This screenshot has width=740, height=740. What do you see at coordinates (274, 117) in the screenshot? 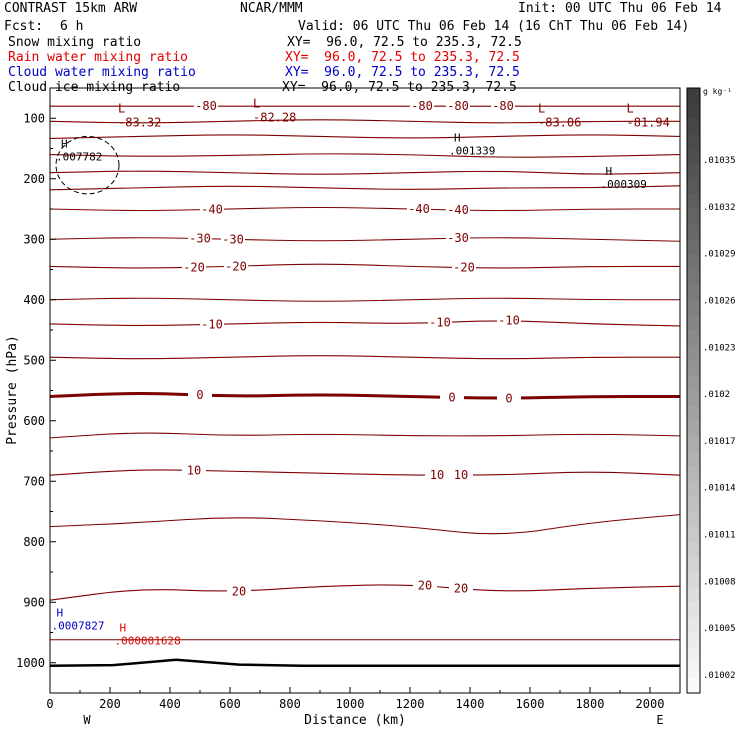
I see `low-value: -82.28` at bounding box center [274, 117].